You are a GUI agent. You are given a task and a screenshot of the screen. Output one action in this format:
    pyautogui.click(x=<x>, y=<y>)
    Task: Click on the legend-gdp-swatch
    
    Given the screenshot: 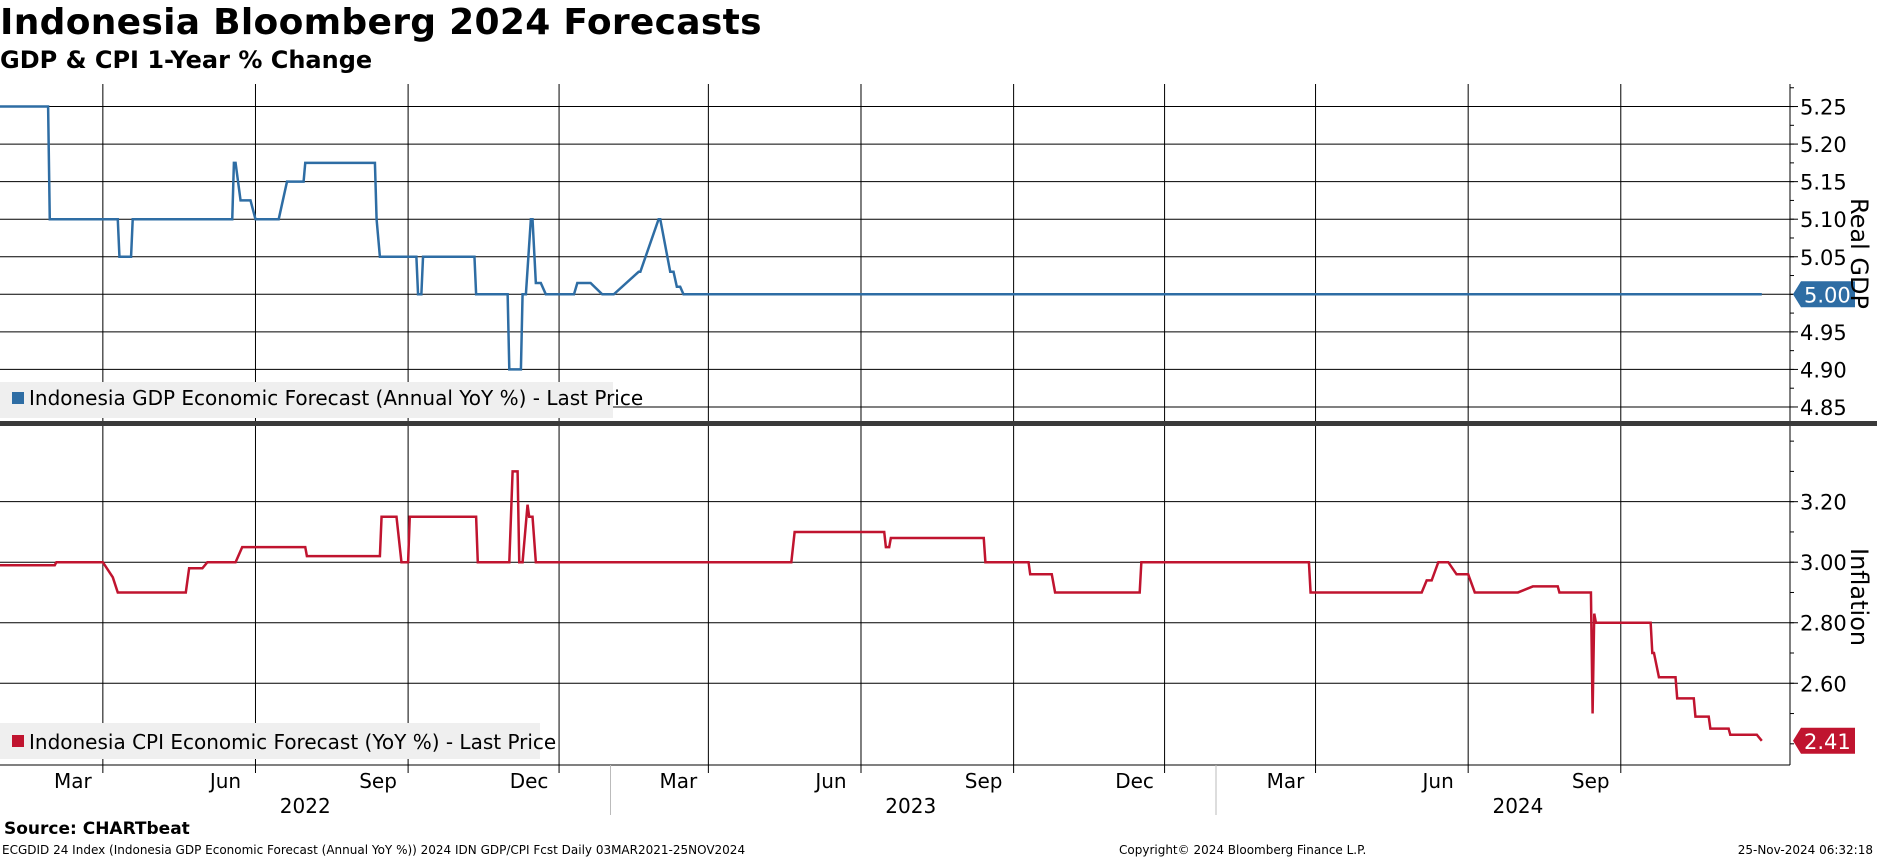 What is the action you would take?
    pyautogui.click(x=18, y=398)
    